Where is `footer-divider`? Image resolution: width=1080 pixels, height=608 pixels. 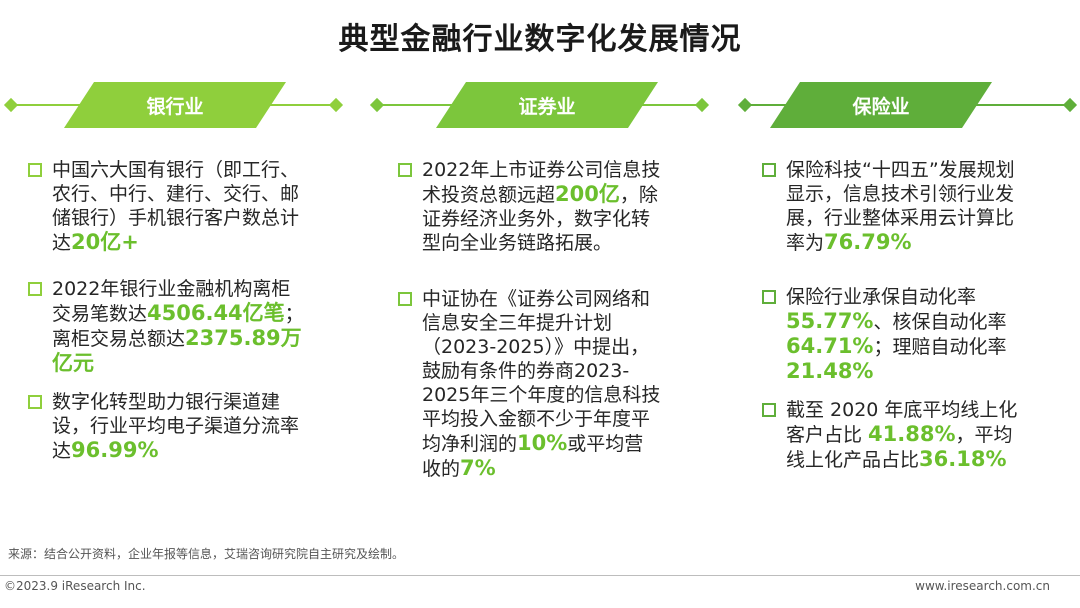 footer-divider is located at coordinates (540, 575).